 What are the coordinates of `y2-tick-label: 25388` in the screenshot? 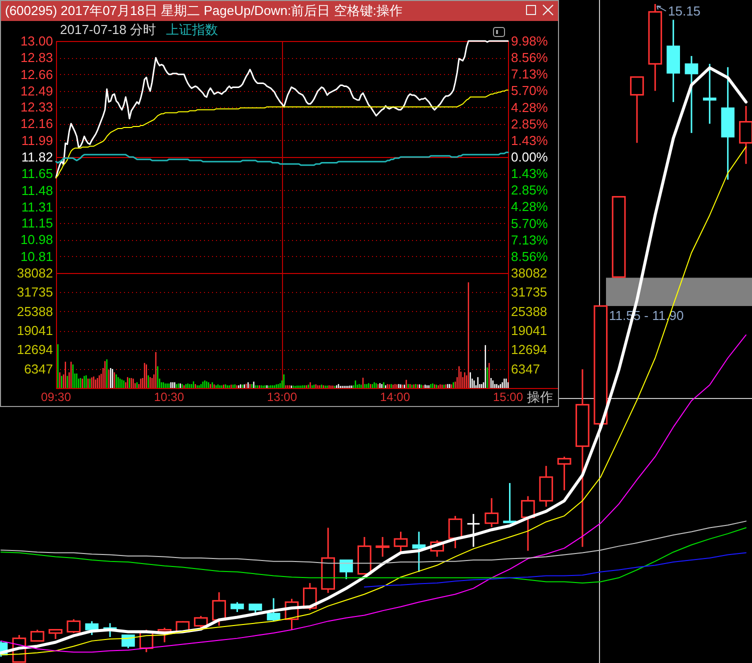 It's located at (529, 311).